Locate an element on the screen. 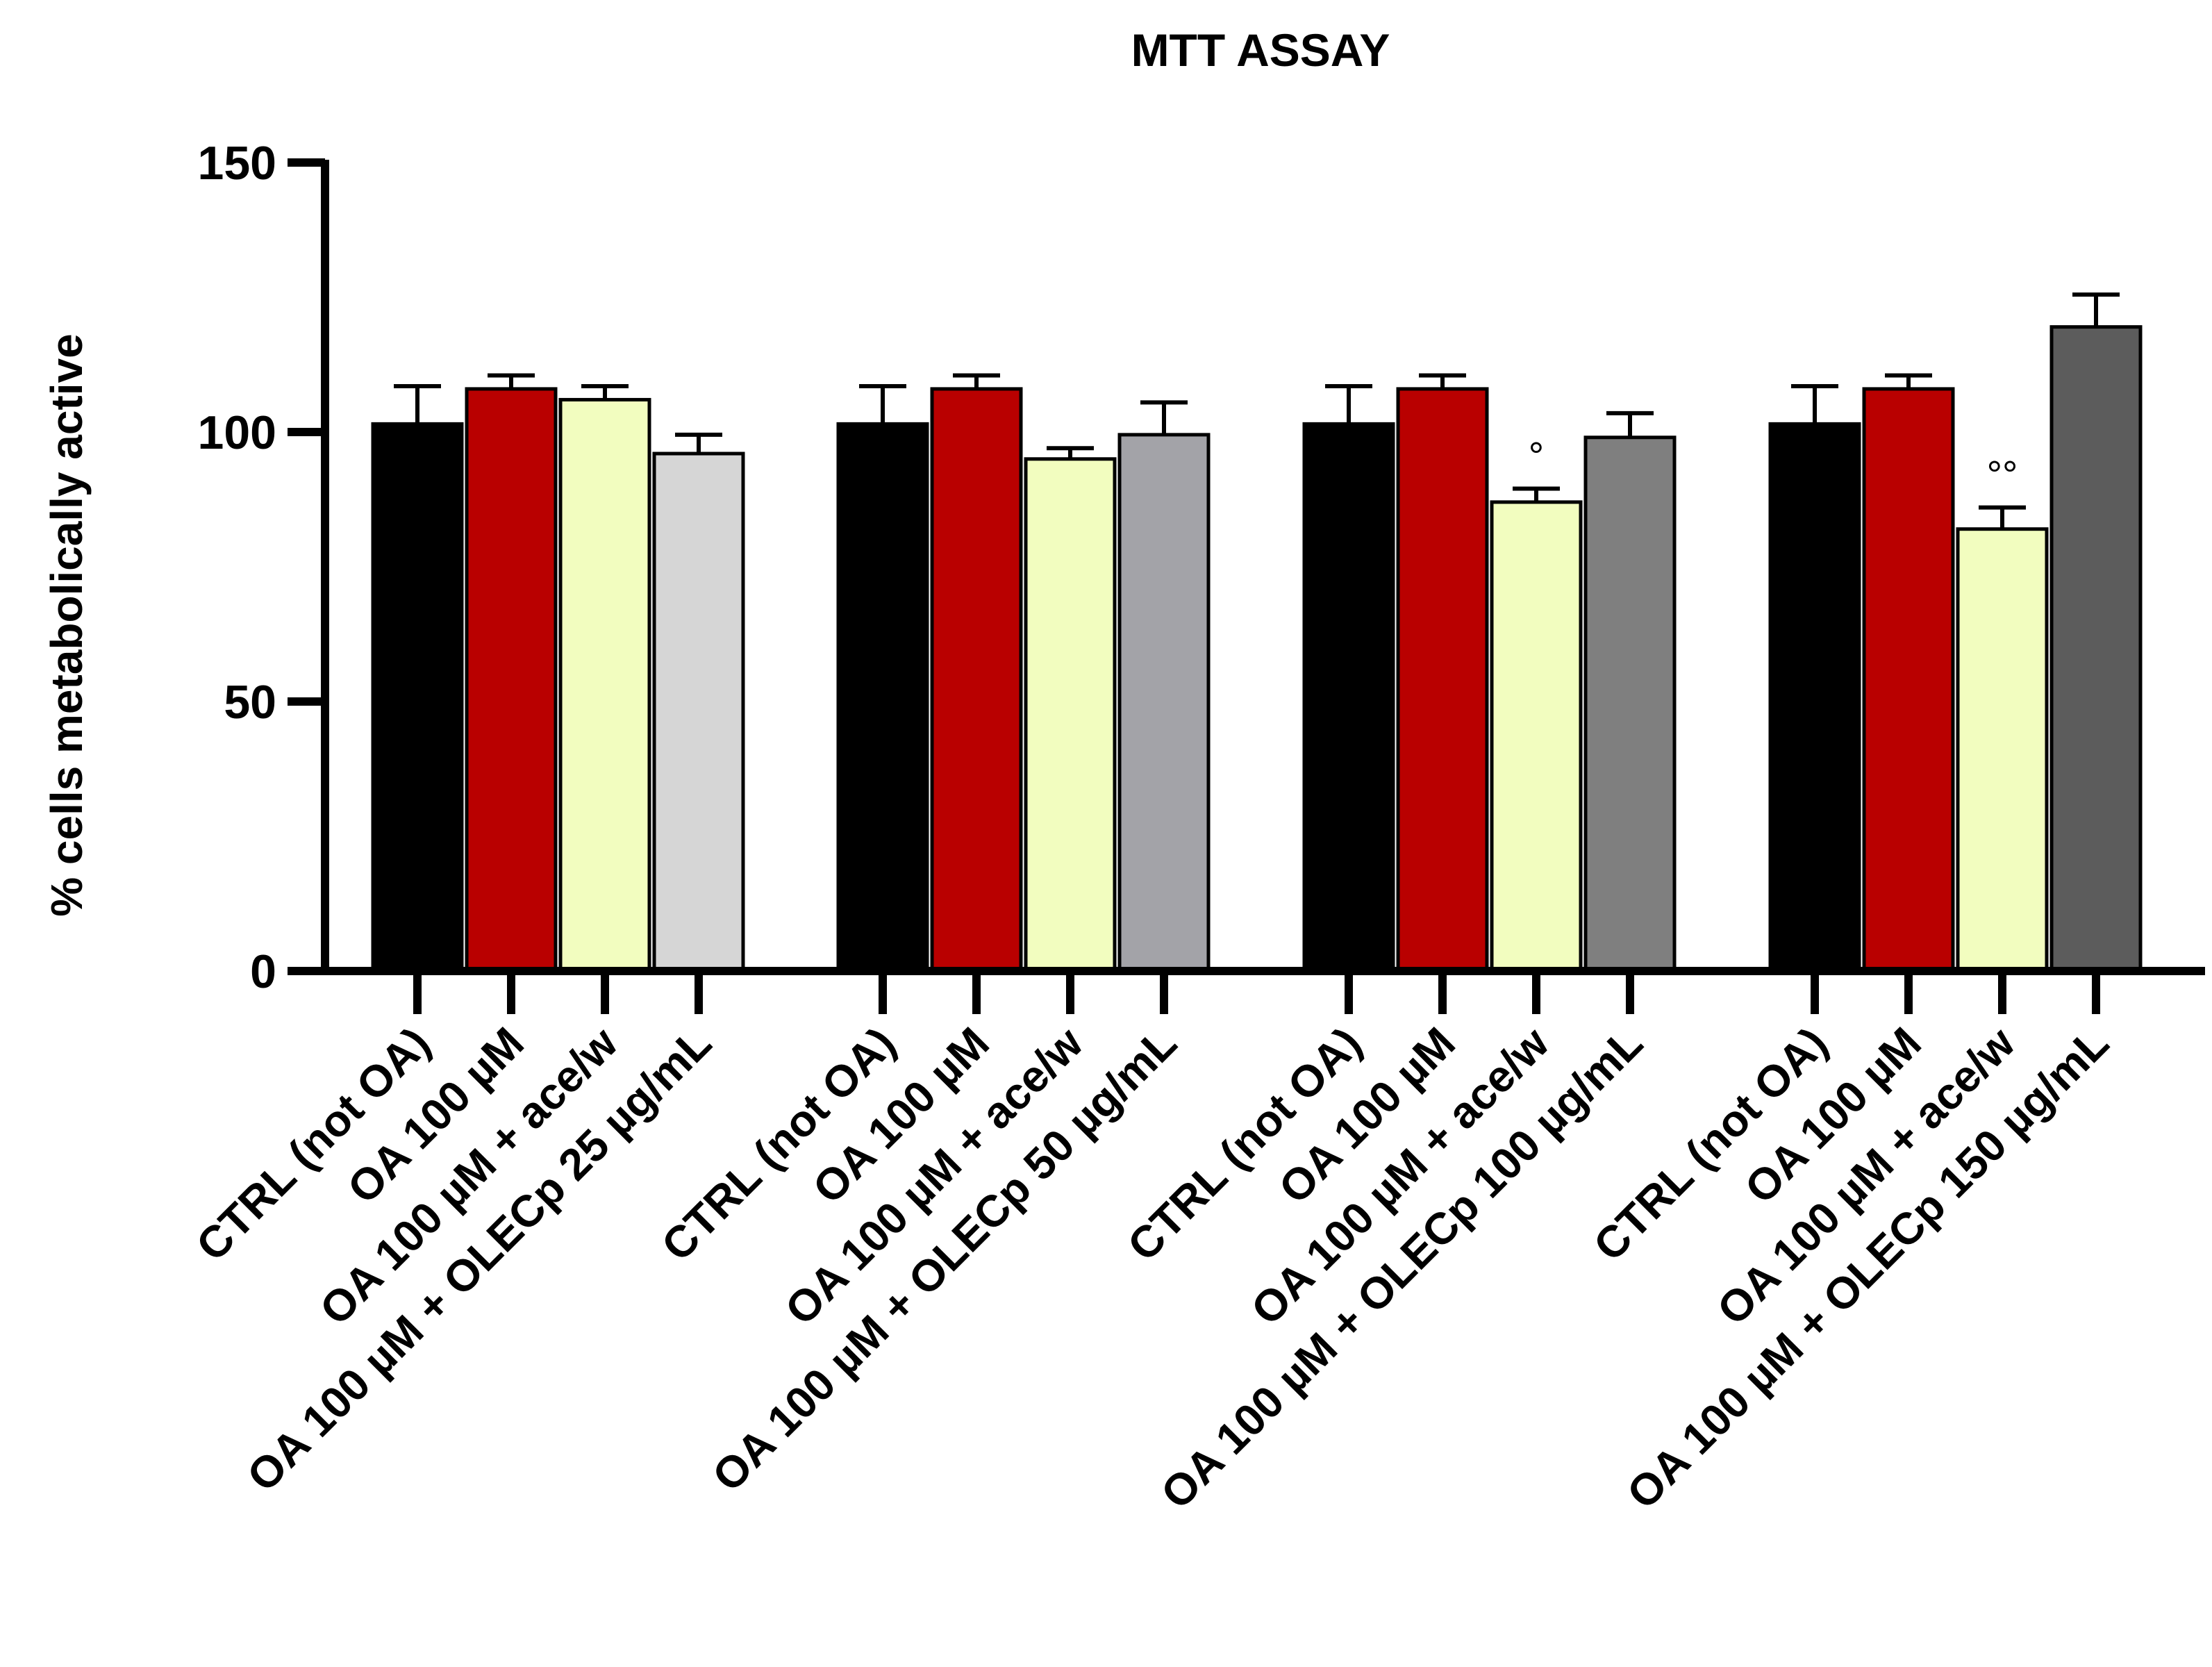 The image size is (2212, 1667). y-tick-label-0: 0 is located at coordinates (263, 971).